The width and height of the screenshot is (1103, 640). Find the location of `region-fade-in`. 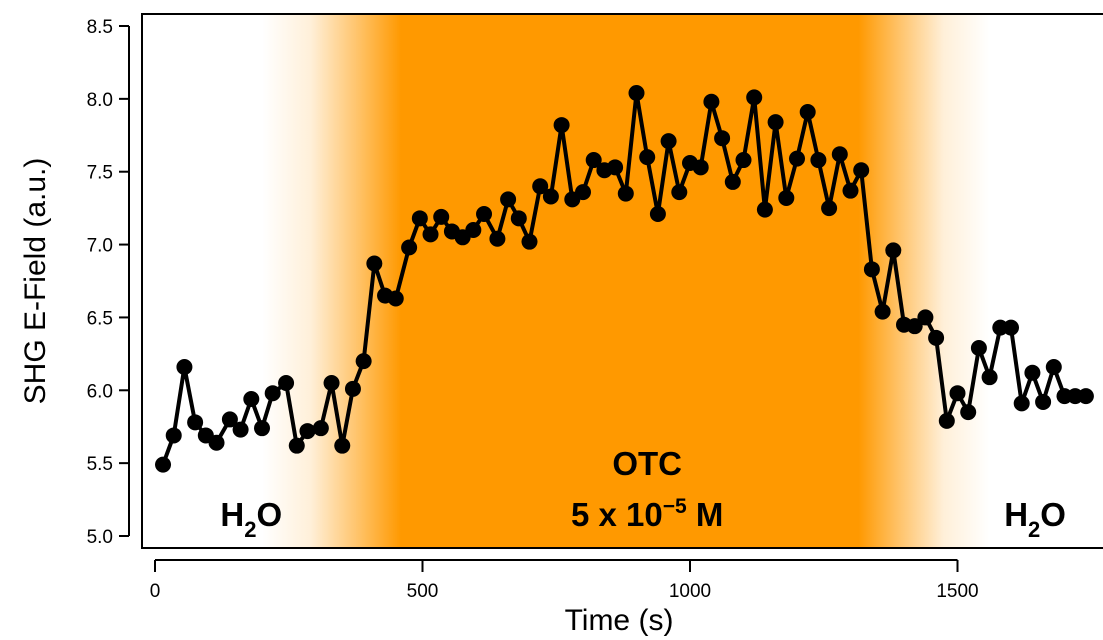

region-fade-in is located at coordinates (332, 281).